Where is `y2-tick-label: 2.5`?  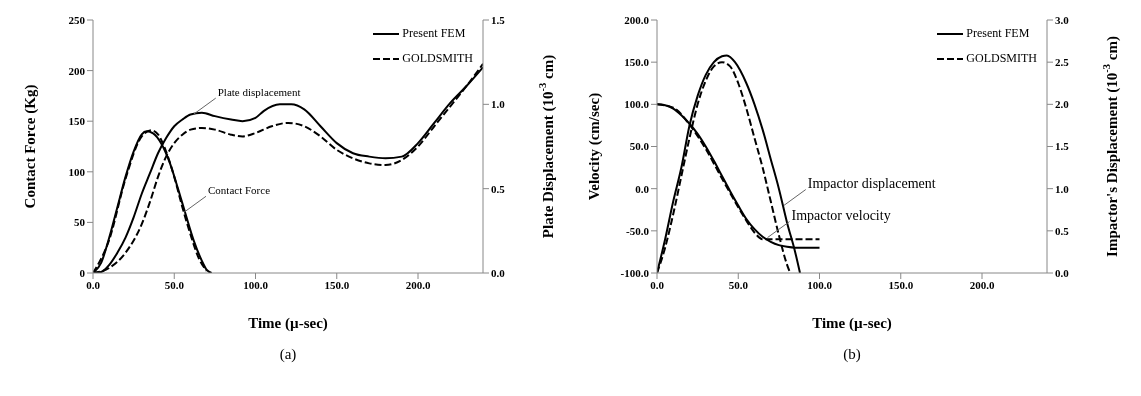
y2-tick-label: 2.5 is located at coordinates (1062, 62).